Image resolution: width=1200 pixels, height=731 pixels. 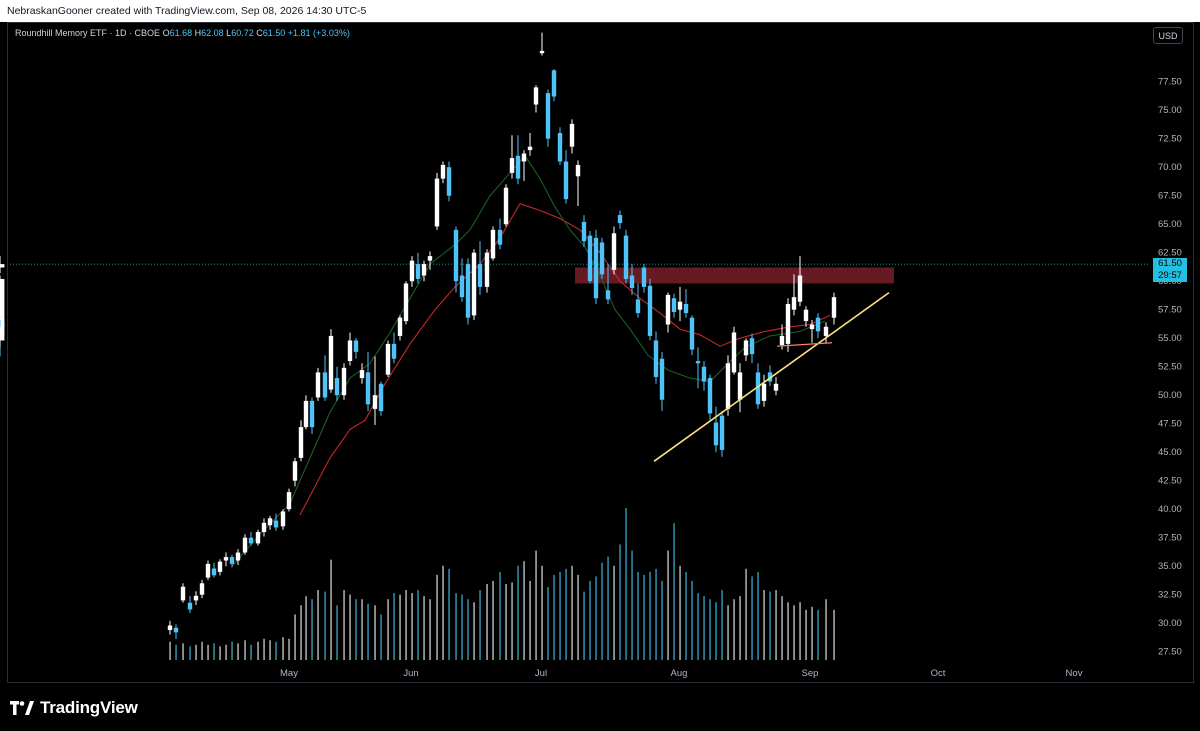 I want to click on y-tick-label: 27.50, so click(x=1170, y=652).